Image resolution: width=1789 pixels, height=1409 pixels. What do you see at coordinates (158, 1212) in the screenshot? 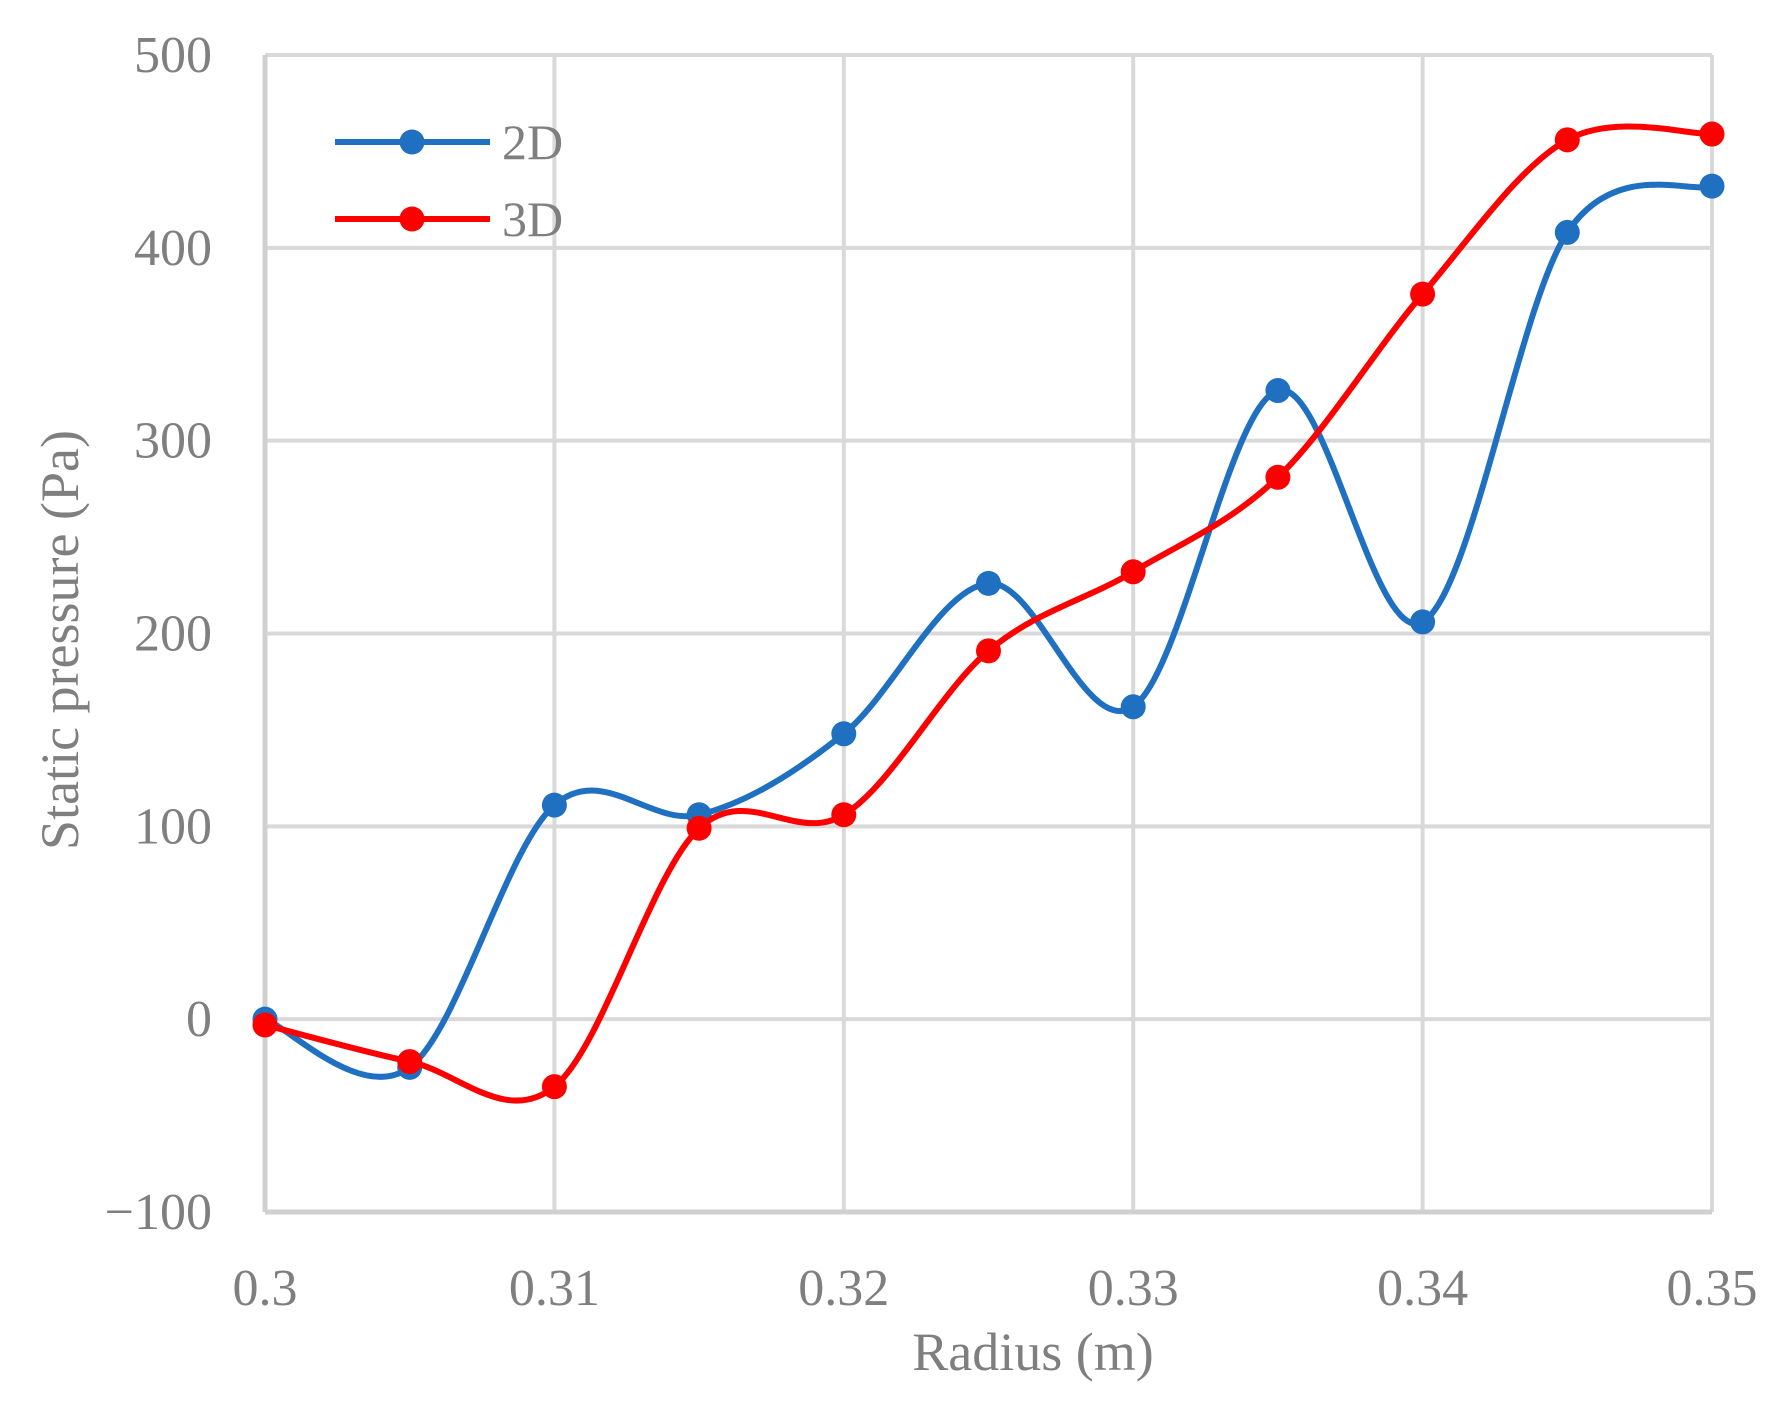
I see `y-tick-label: −100` at bounding box center [158, 1212].